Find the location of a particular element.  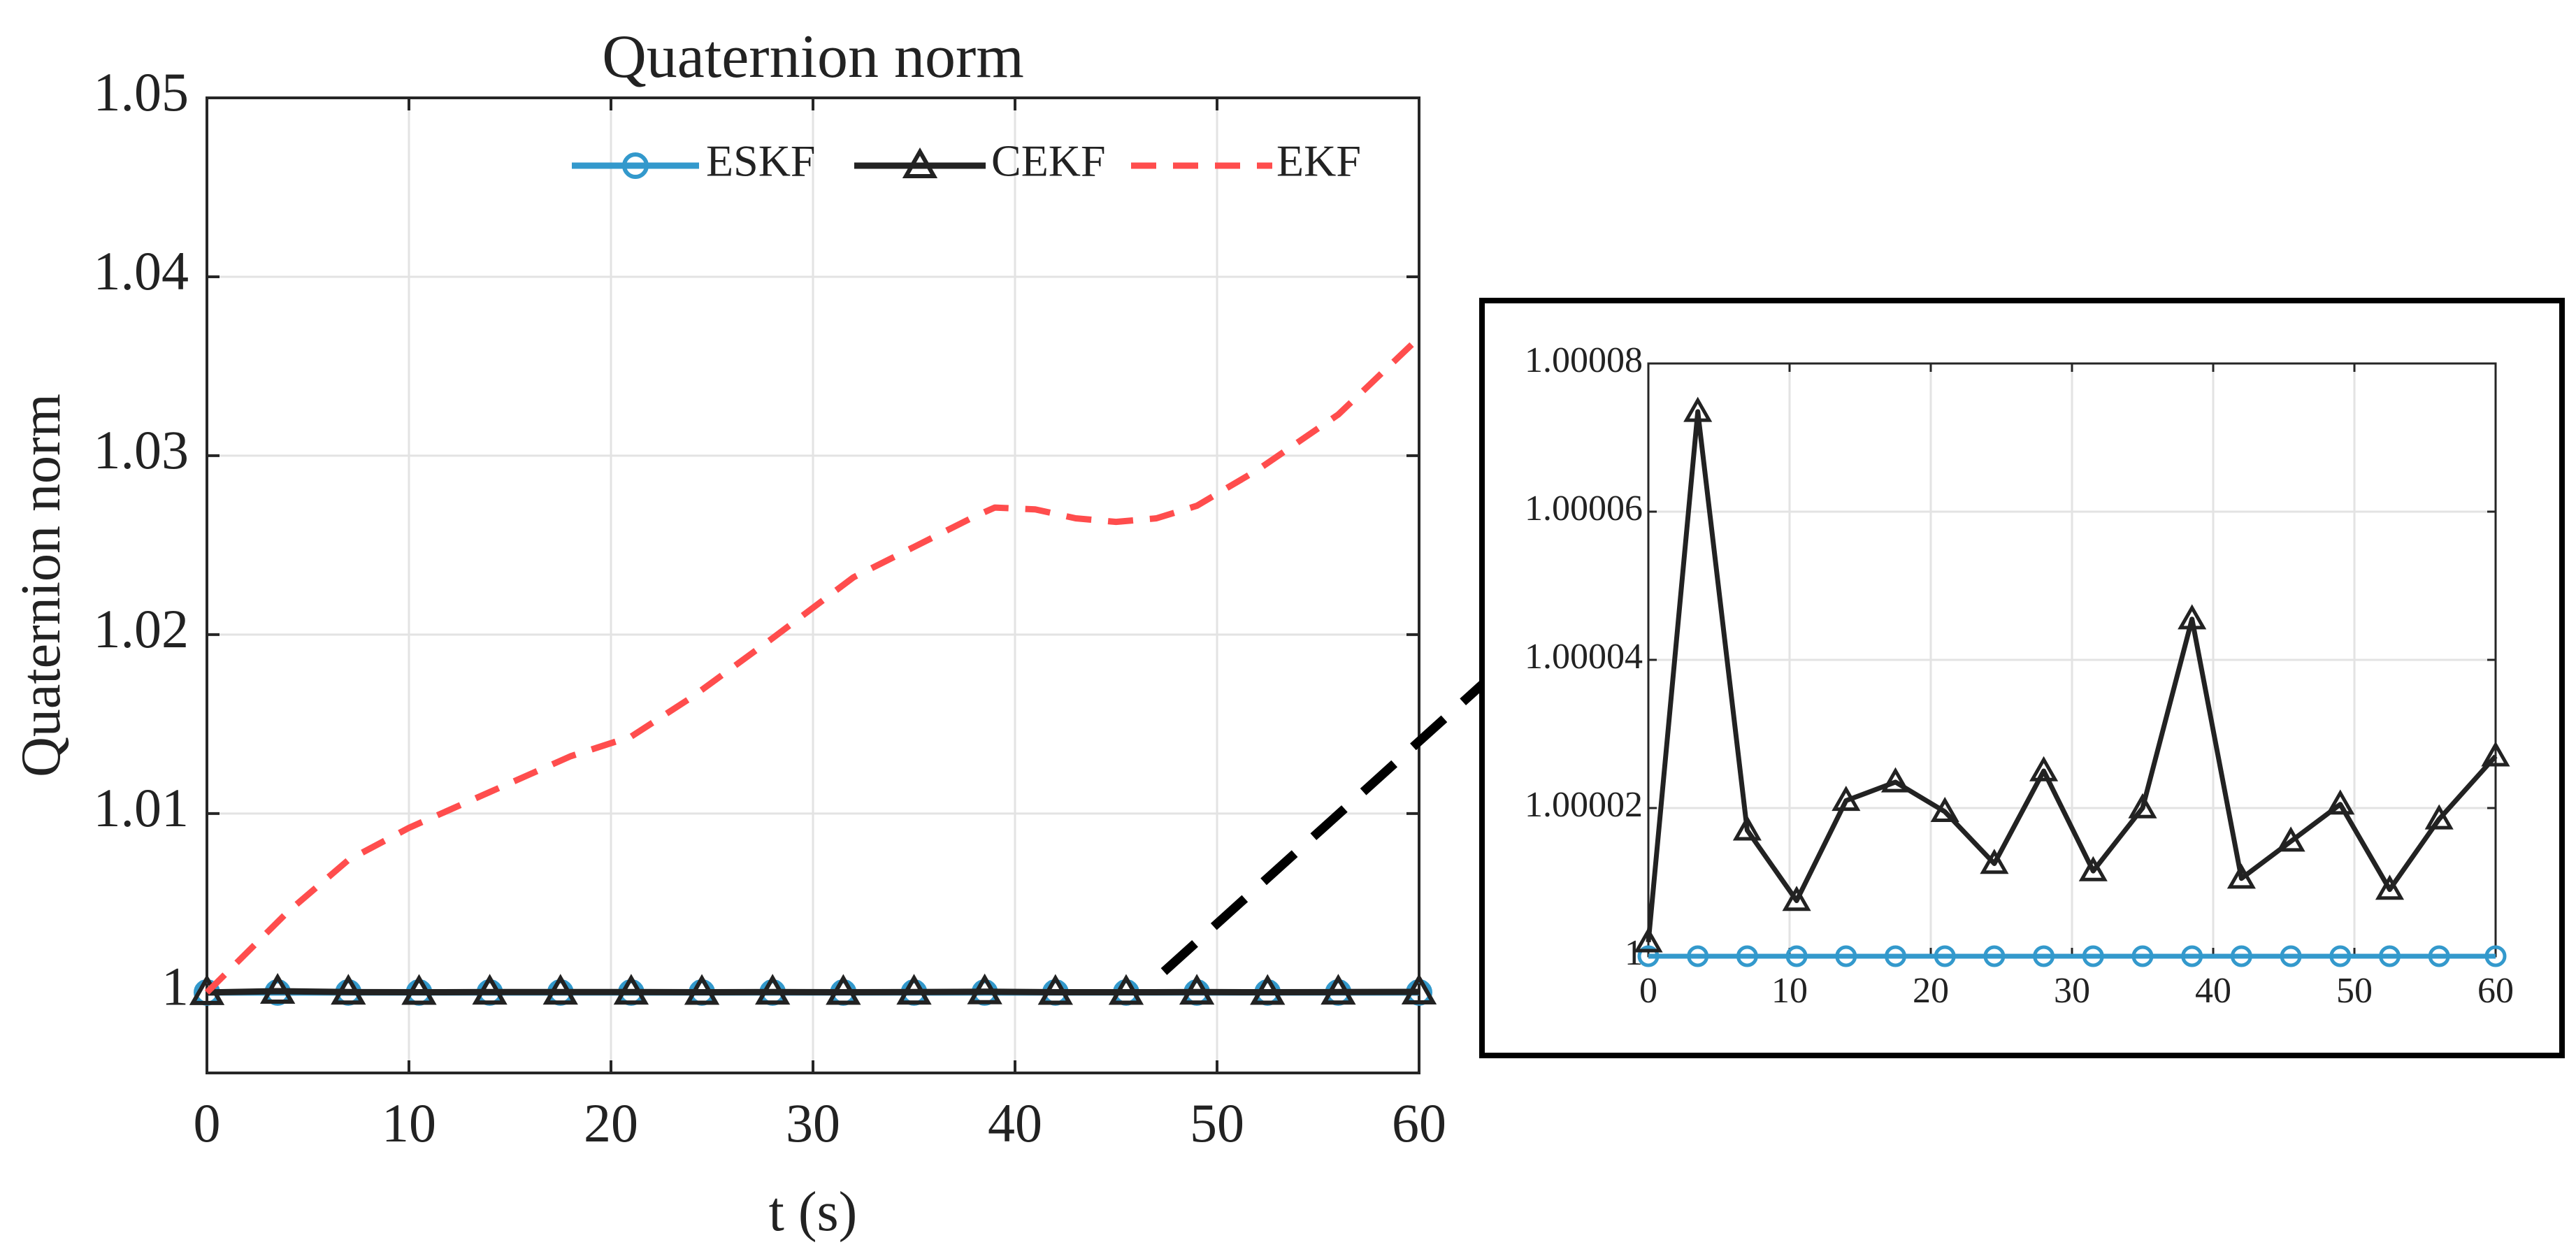

y-tick-label: 1.01 is located at coordinates (141, 807).